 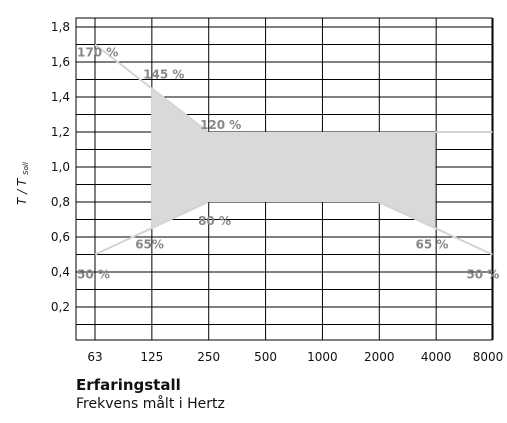 I want to click on x-tick-label: 1000, so click(x=322, y=357).